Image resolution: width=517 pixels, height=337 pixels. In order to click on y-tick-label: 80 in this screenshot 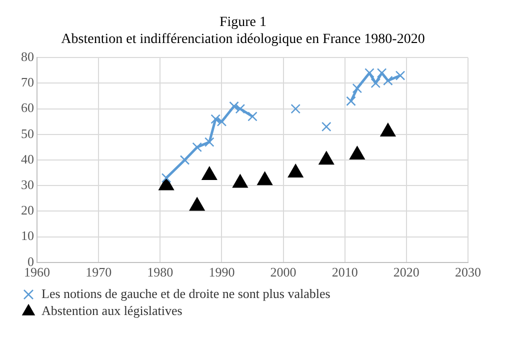, I will do `click(27, 56)`.